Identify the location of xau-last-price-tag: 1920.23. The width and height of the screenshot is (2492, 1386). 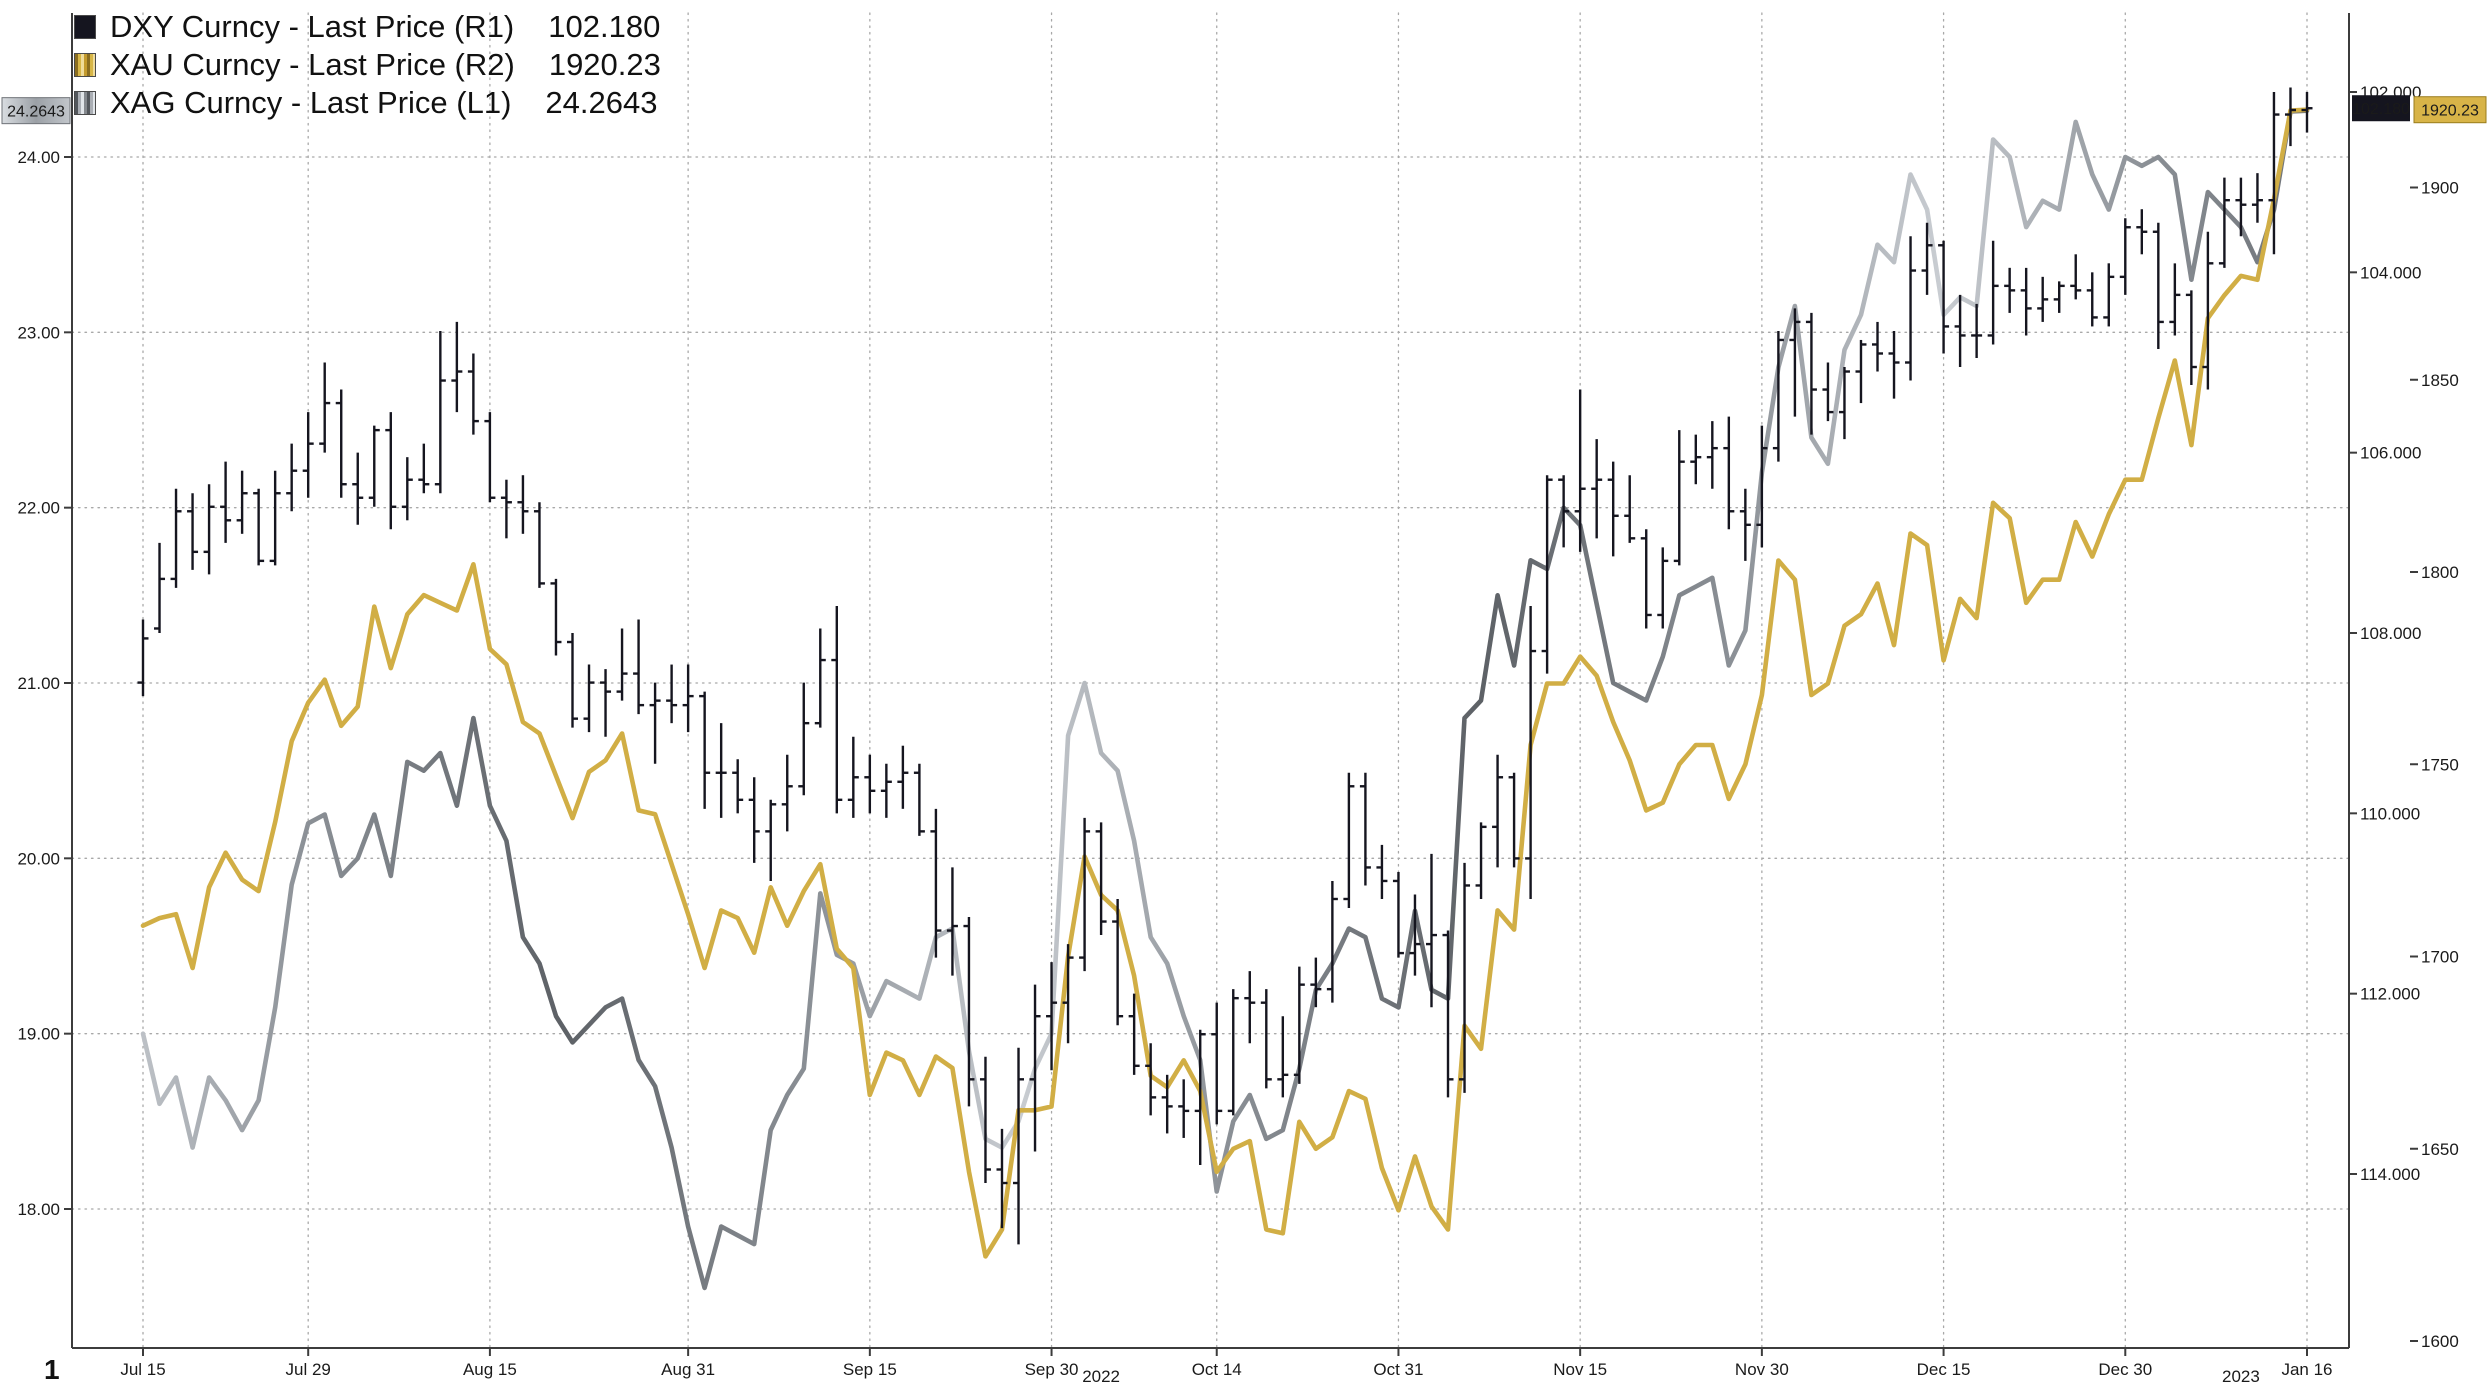
(2450, 110).